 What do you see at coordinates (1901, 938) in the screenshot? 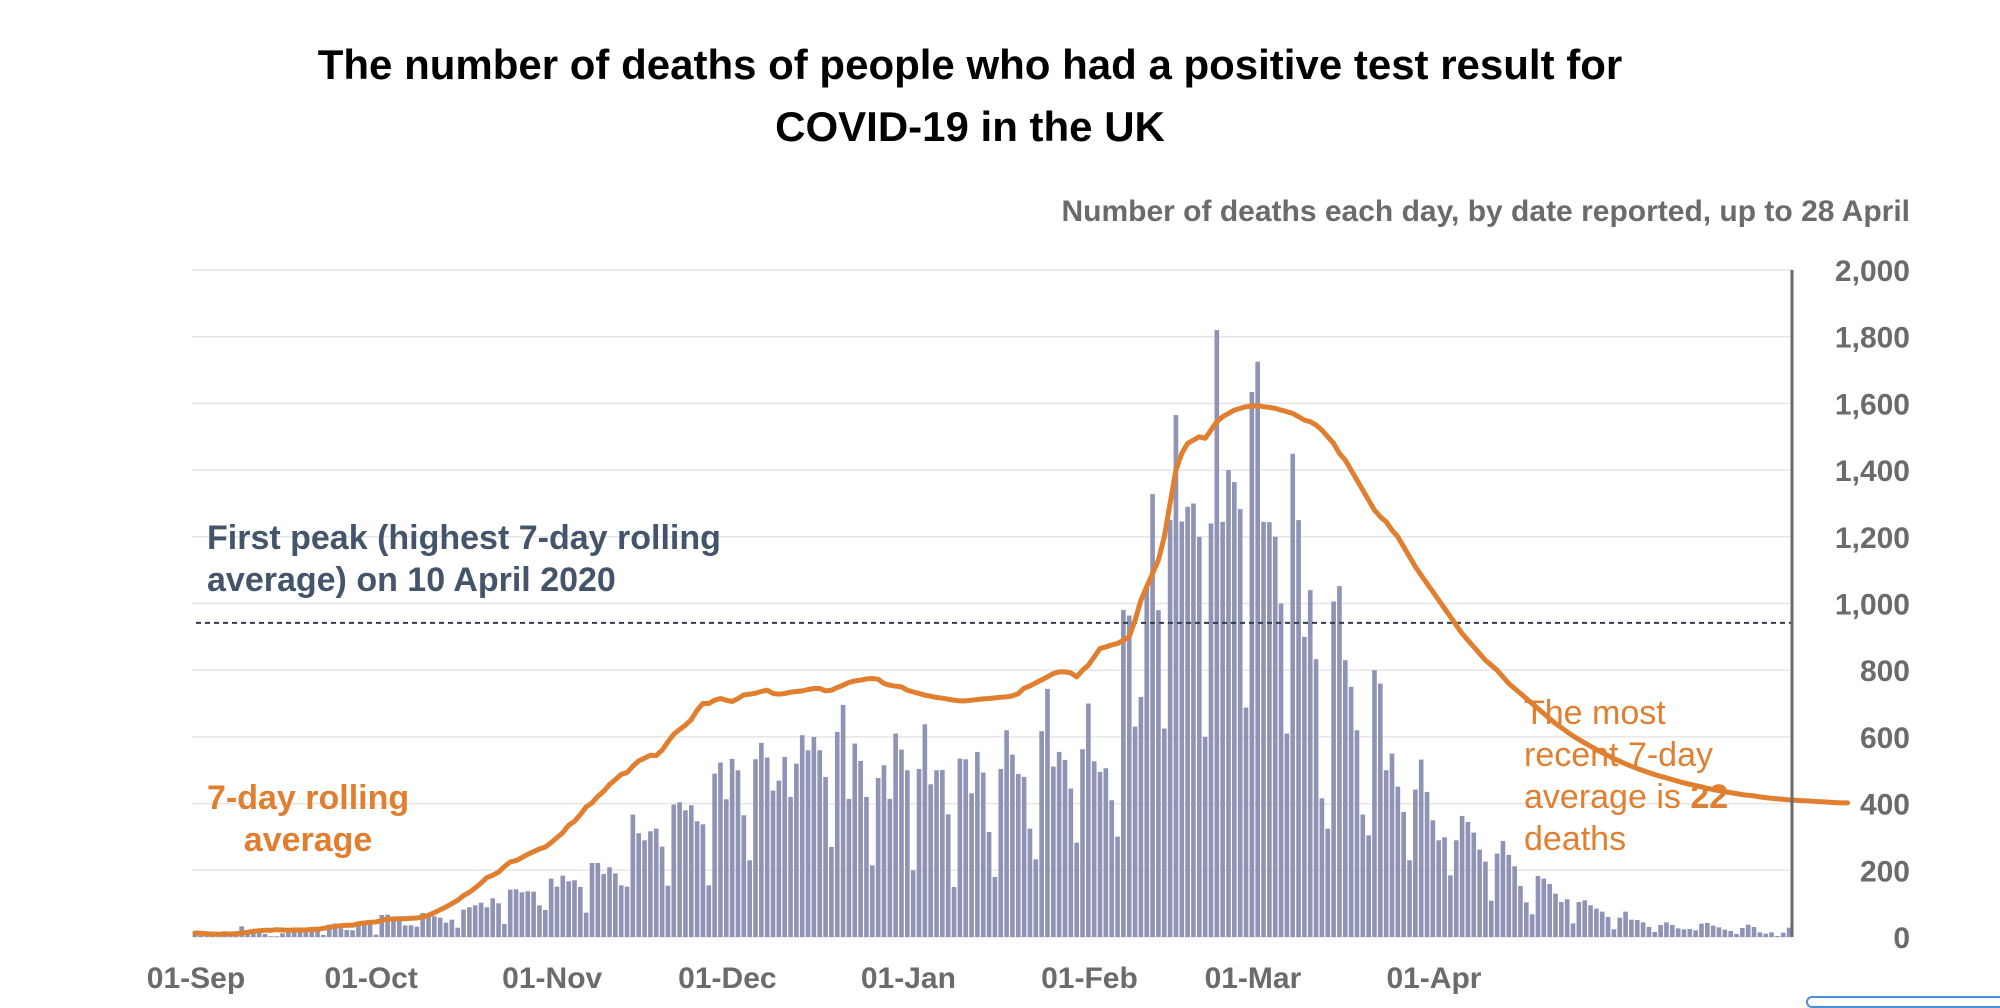
I see `y-tick-label: 0` at bounding box center [1901, 938].